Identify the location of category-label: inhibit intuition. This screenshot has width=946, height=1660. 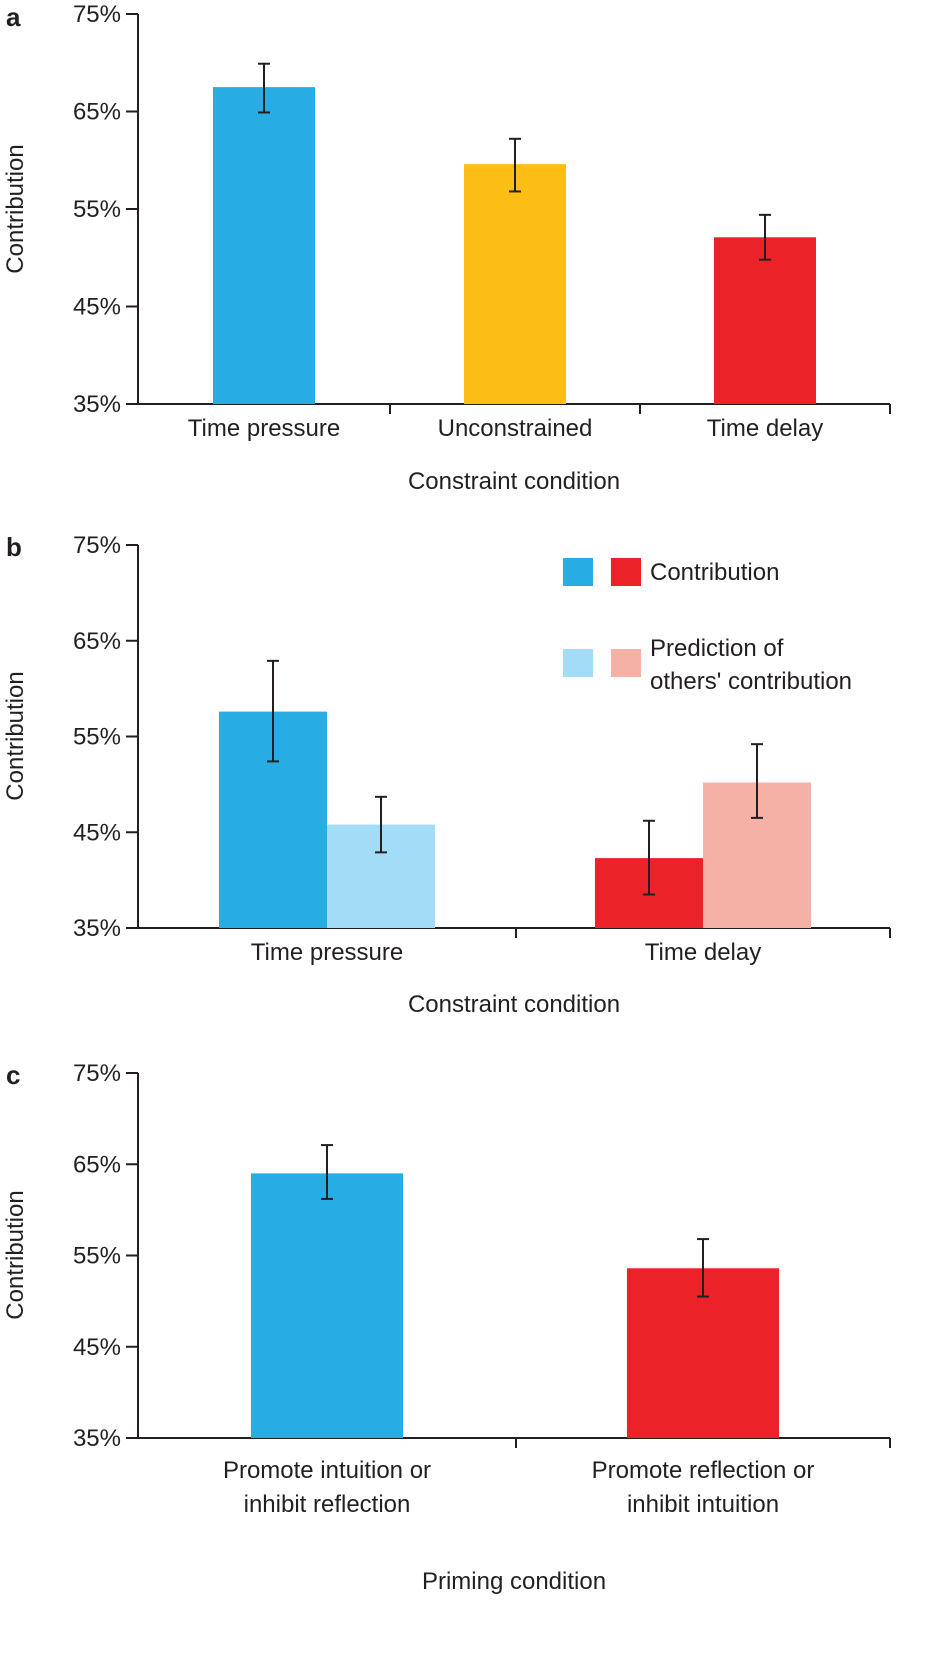
(703, 1504).